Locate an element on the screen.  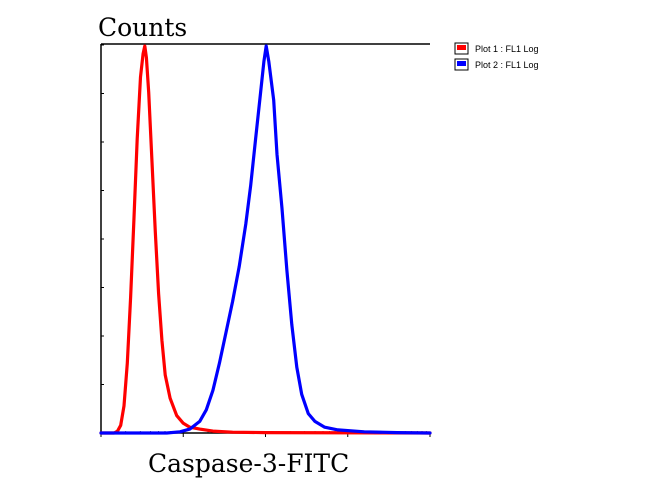
chart-title: Counts is located at coordinates (142, 27).